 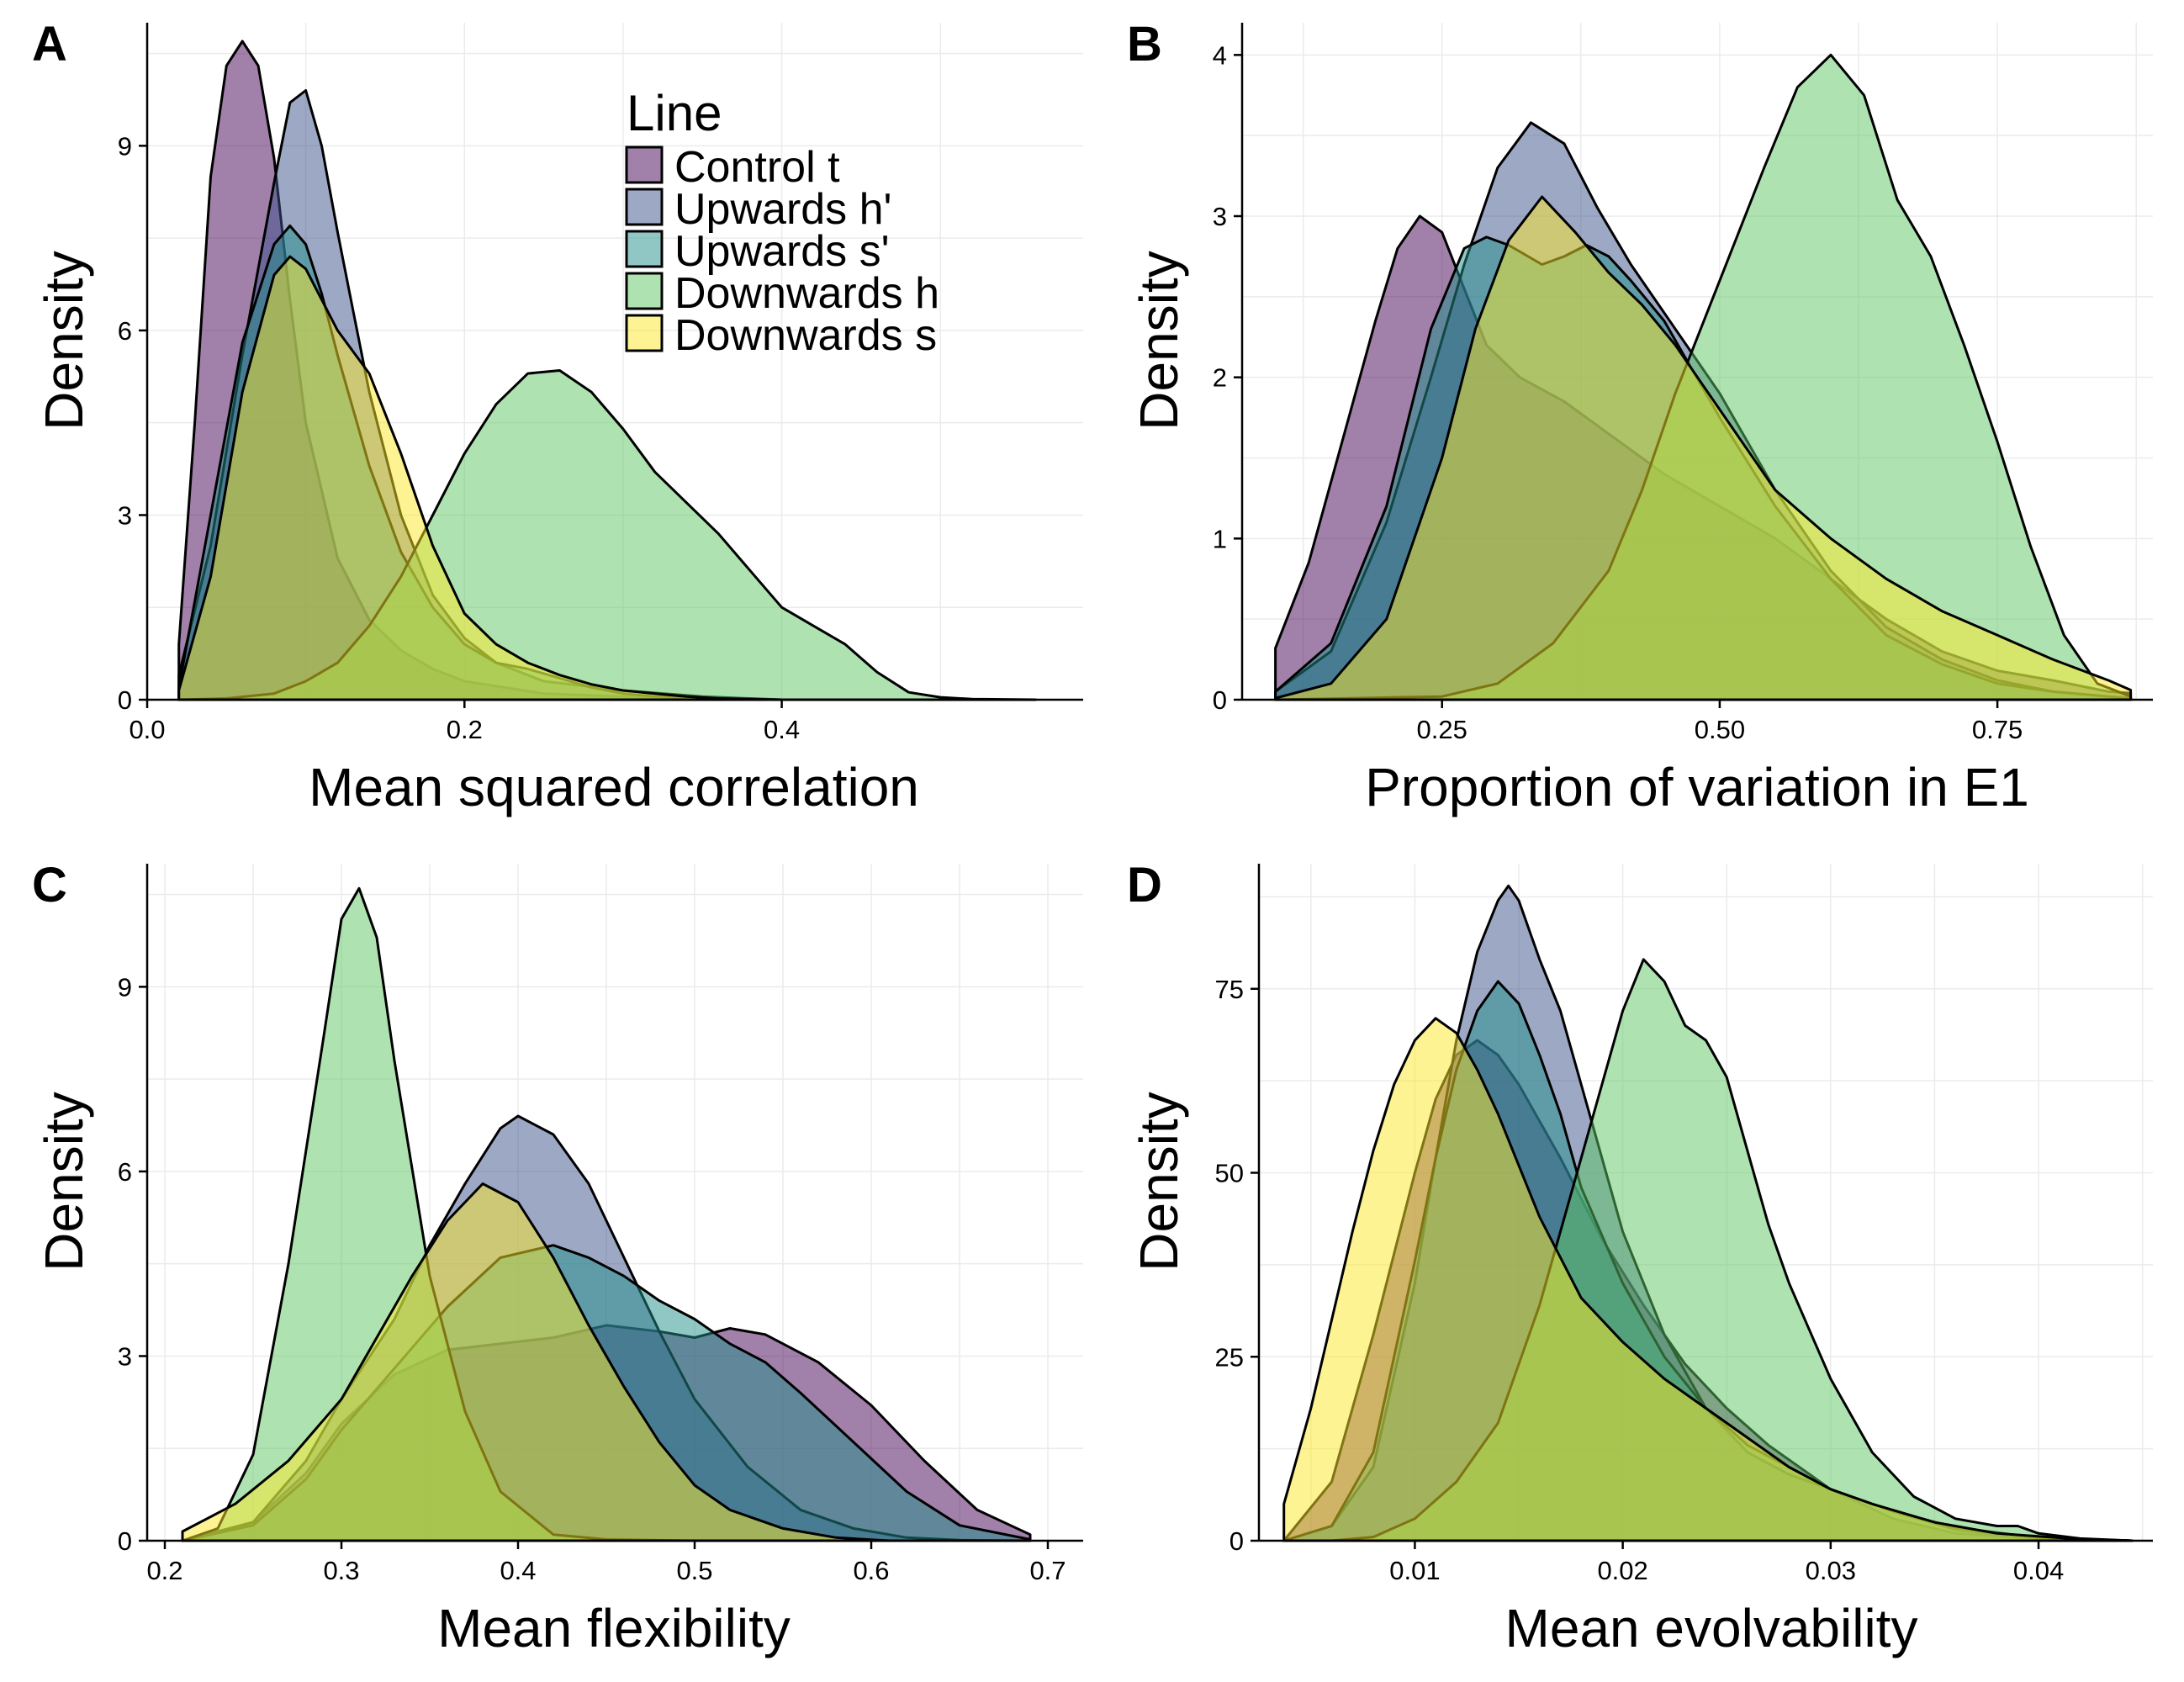 I want to click on panel-c-y-tick-label: 6, so click(x=125, y=1172).